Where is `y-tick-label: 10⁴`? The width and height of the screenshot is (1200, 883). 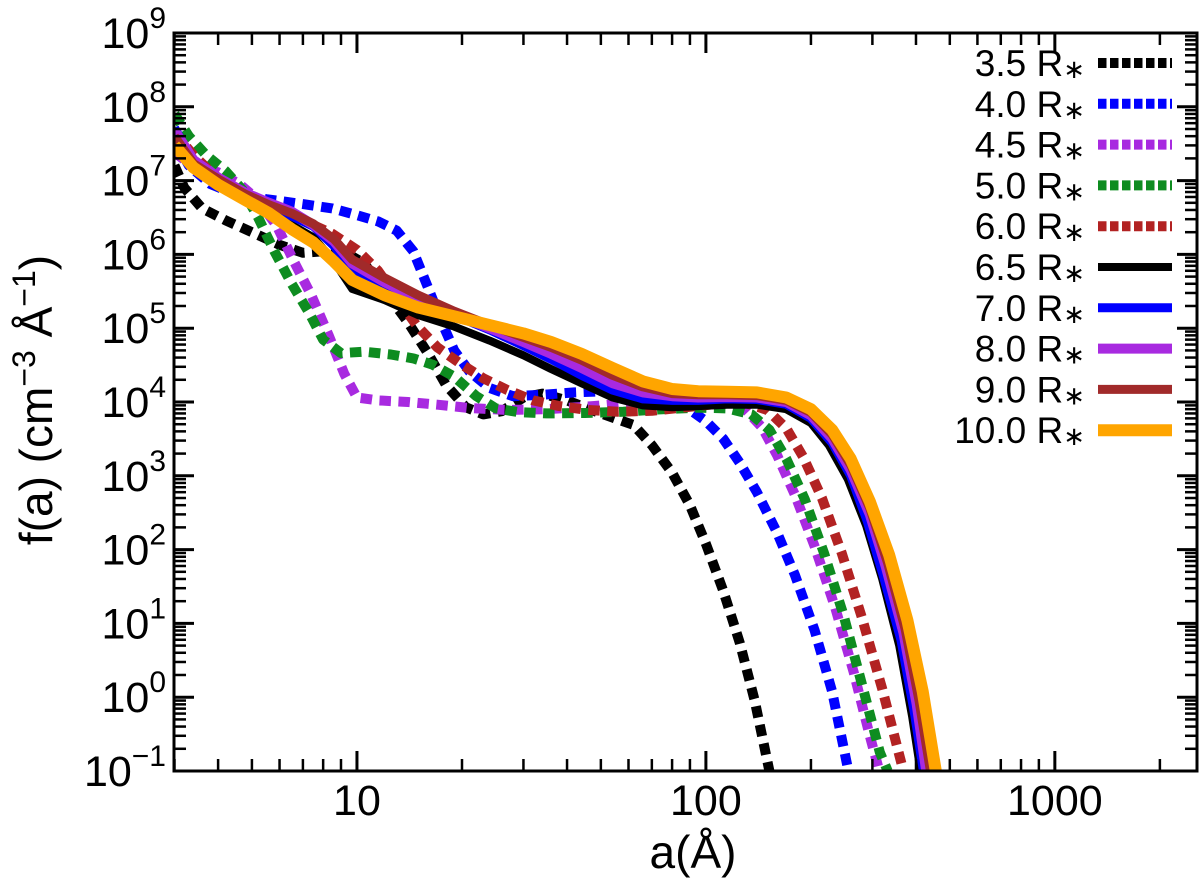 y-tick-label: 10⁴ is located at coordinates (133, 399).